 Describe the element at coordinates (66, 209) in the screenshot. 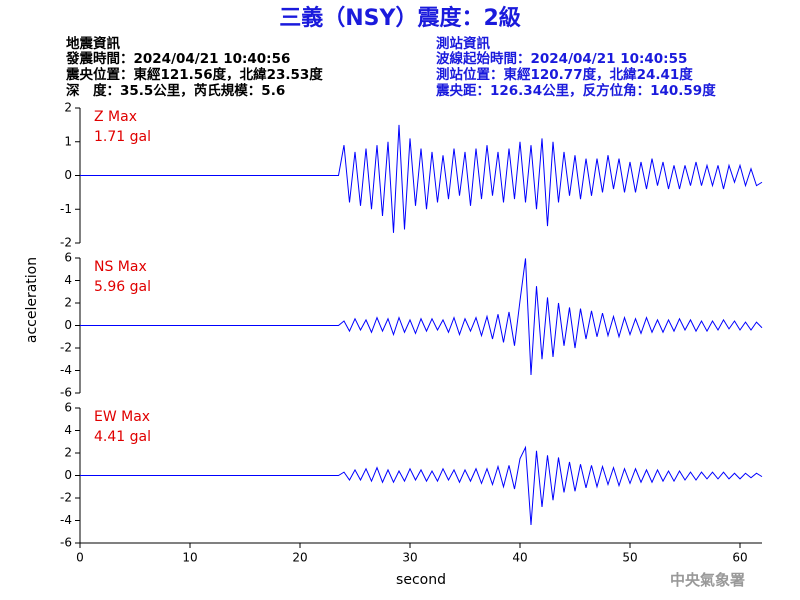

I see `y-tick-label: -1` at that location.